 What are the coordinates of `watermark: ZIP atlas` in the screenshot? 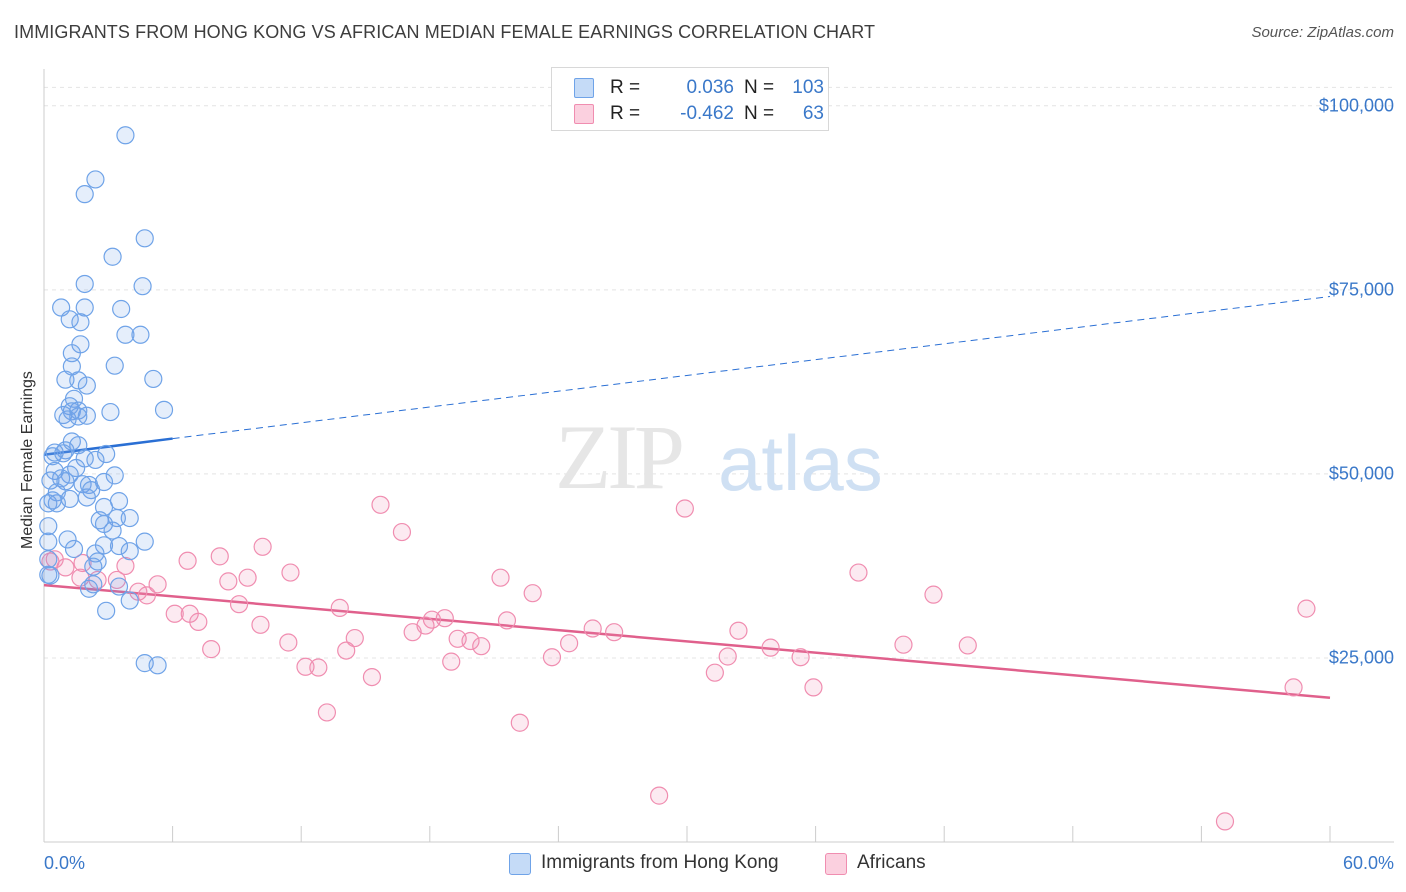 It's located at (719, 457).